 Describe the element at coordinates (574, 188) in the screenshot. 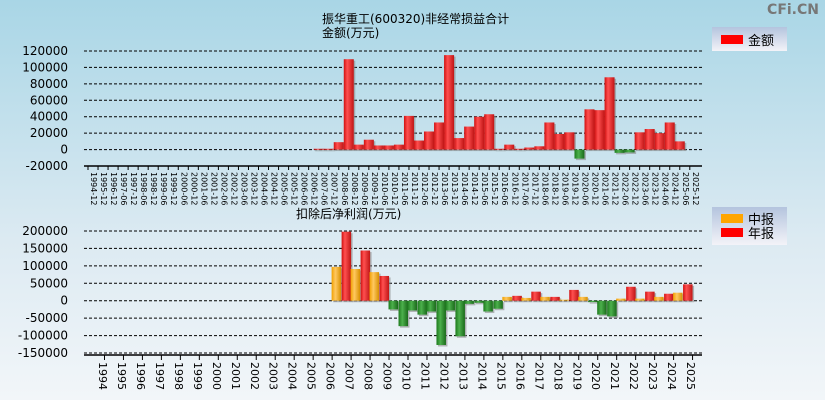

I see `x-tick-label: 2019-12` at that location.